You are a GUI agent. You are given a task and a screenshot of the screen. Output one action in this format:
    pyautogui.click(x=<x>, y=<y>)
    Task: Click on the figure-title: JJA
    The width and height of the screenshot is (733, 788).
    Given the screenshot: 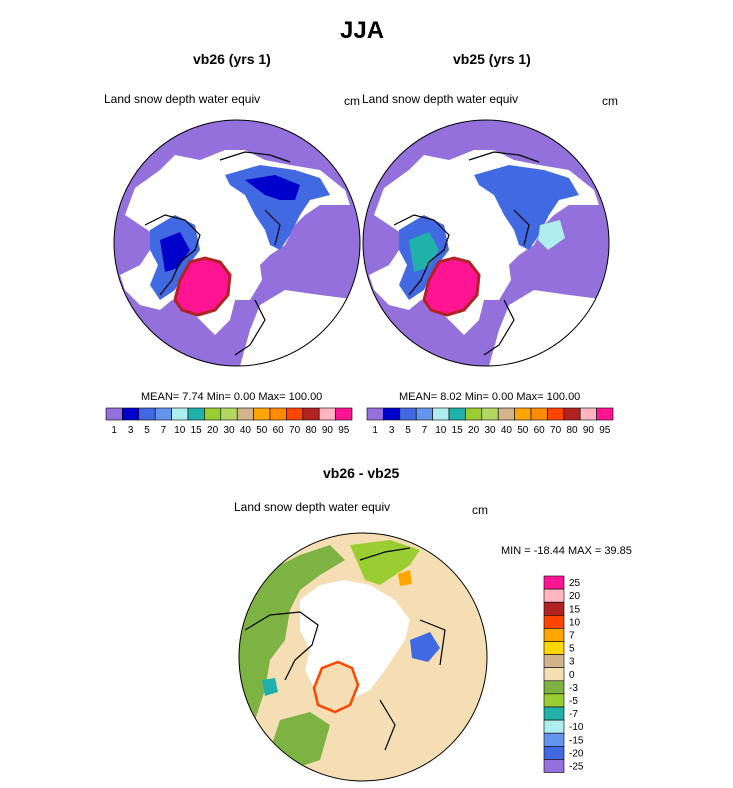 What is the action you would take?
    pyautogui.click(x=362, y=30)
    